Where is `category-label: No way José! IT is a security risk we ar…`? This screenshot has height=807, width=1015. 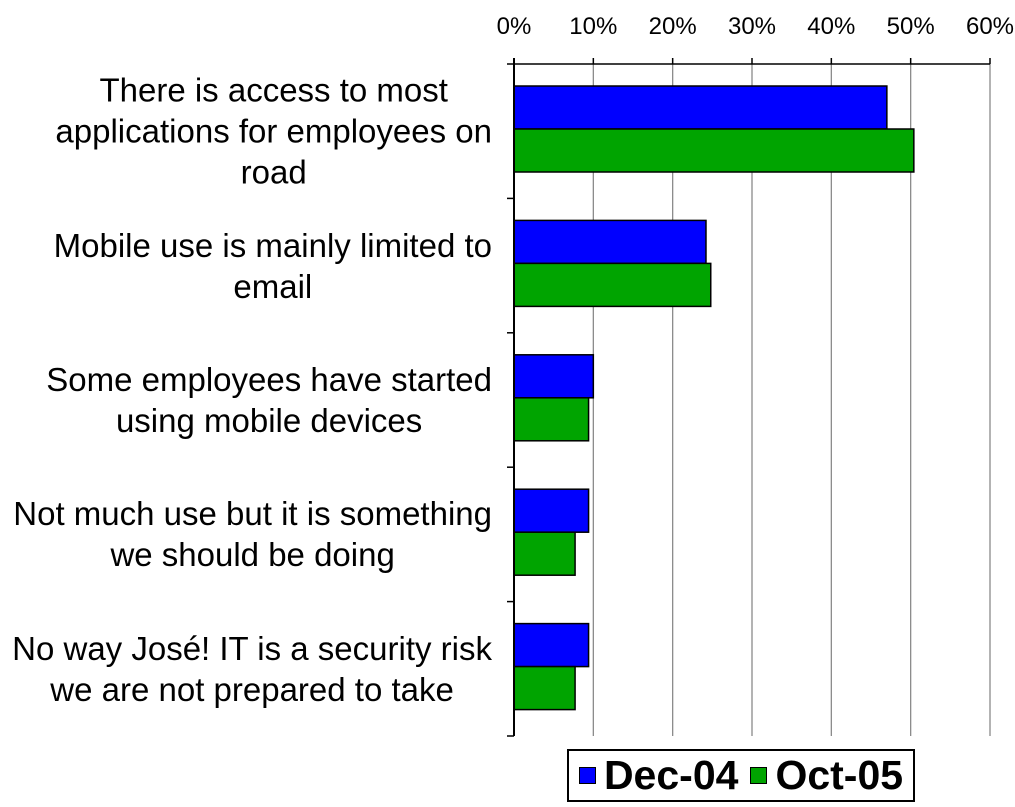 category-label: No way José! IT is a security risk we ar… is located at coordinates (252, 668).